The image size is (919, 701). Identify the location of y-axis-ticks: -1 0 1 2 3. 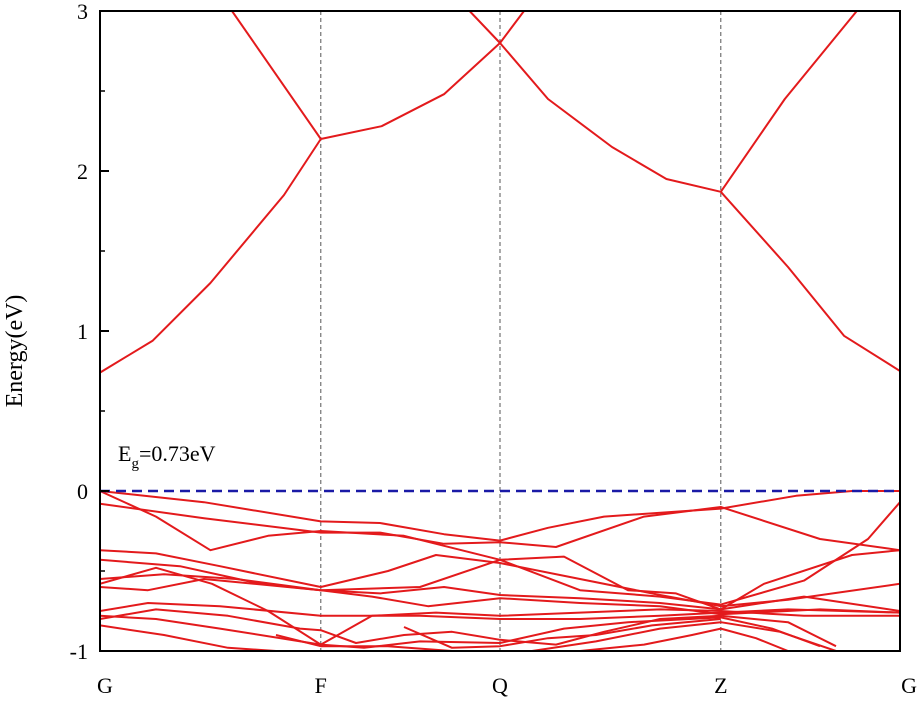
(89, 332).